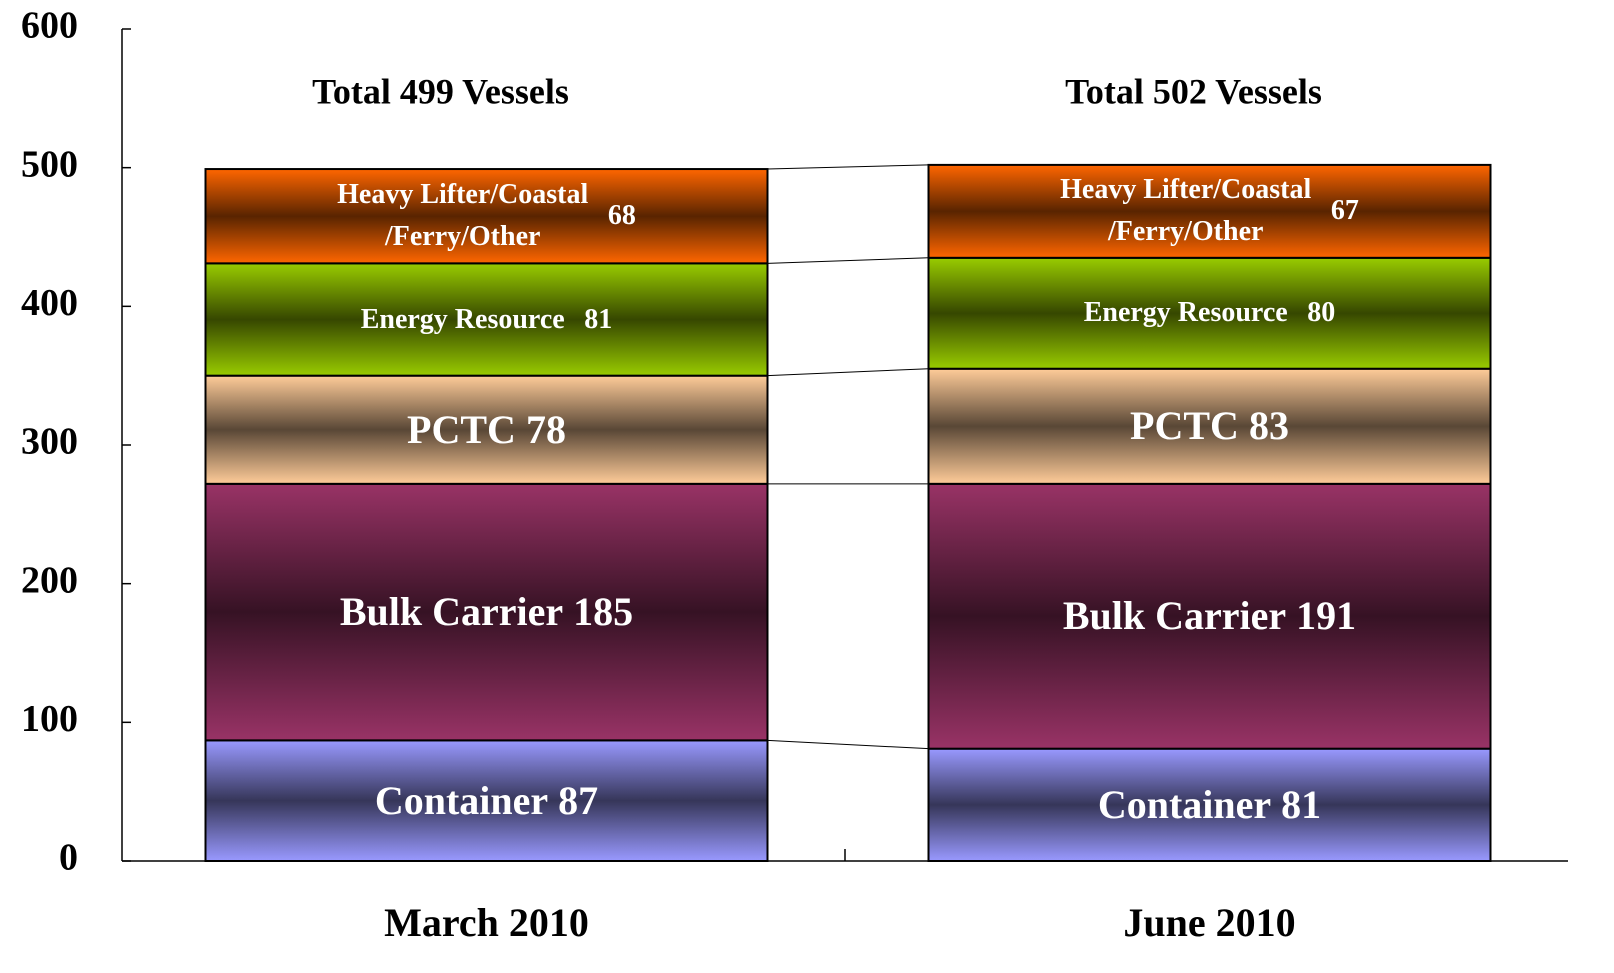  Describe the element at coordinates (49, 303) in the screenshot. I see `y-tick-label: 400` at that location.